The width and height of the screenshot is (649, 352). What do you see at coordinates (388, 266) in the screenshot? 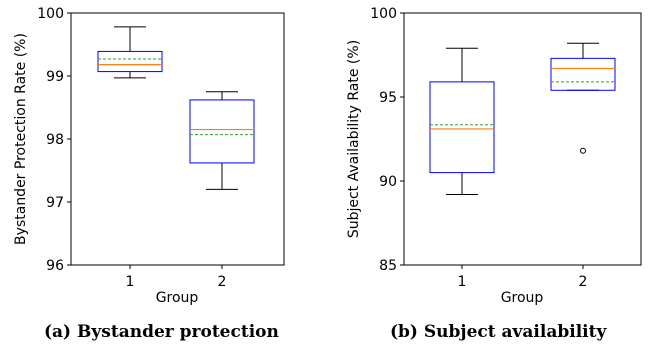
I see `y-tick-label: 85` at bounding box center [388, 266].